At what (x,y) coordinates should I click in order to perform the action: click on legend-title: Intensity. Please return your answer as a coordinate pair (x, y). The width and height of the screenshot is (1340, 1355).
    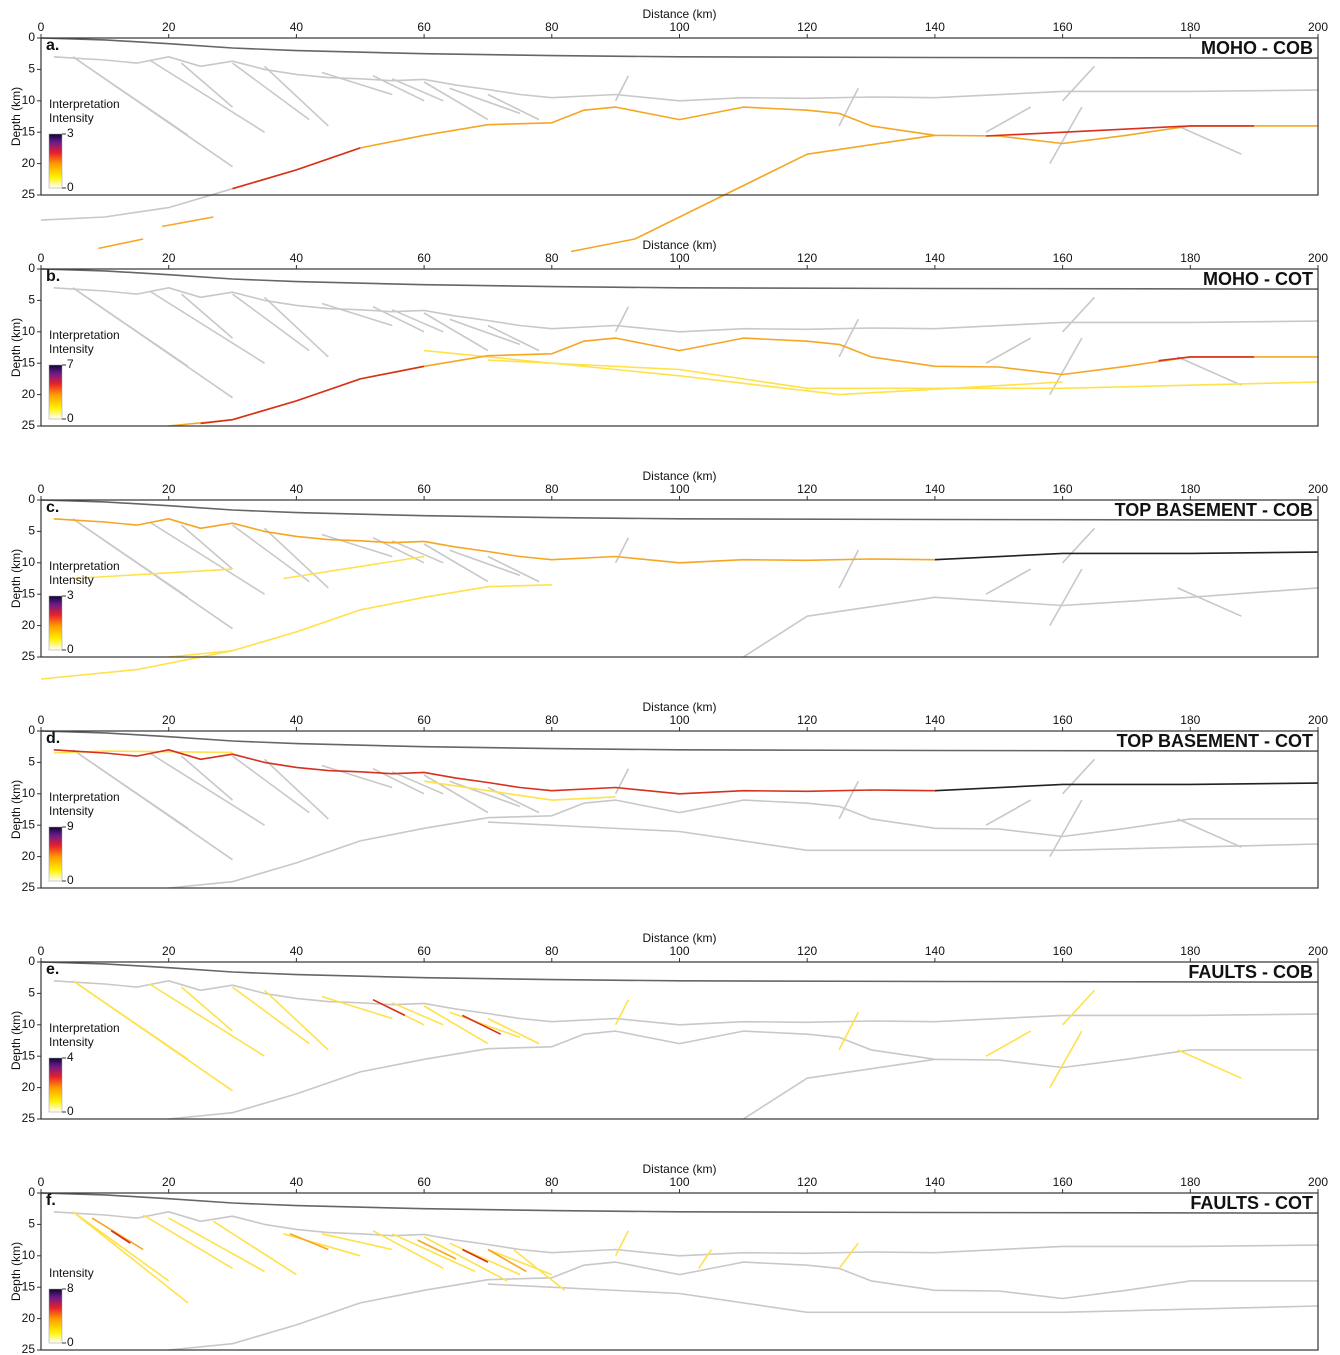
    Looking at the image, I should click on (71, 811).